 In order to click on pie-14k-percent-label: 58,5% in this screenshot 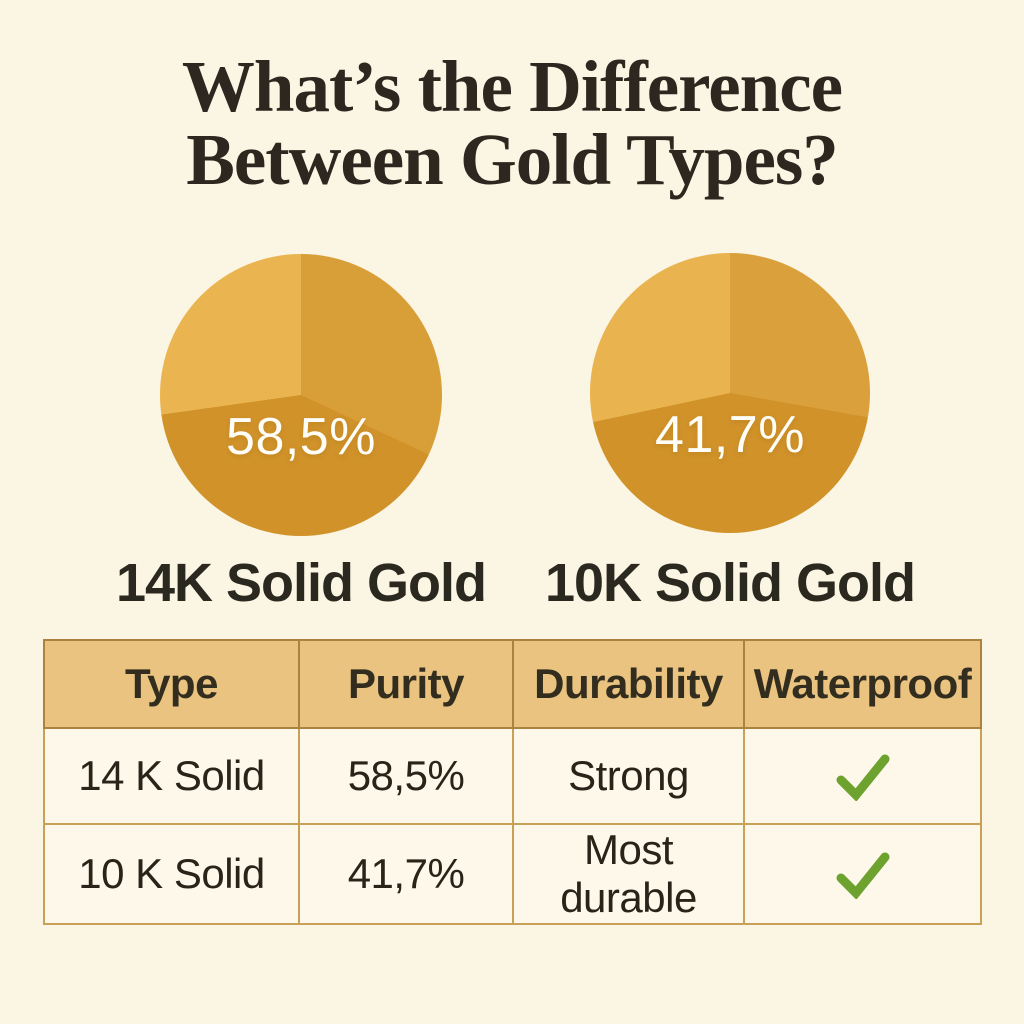, I will do `click(301, 437)`.